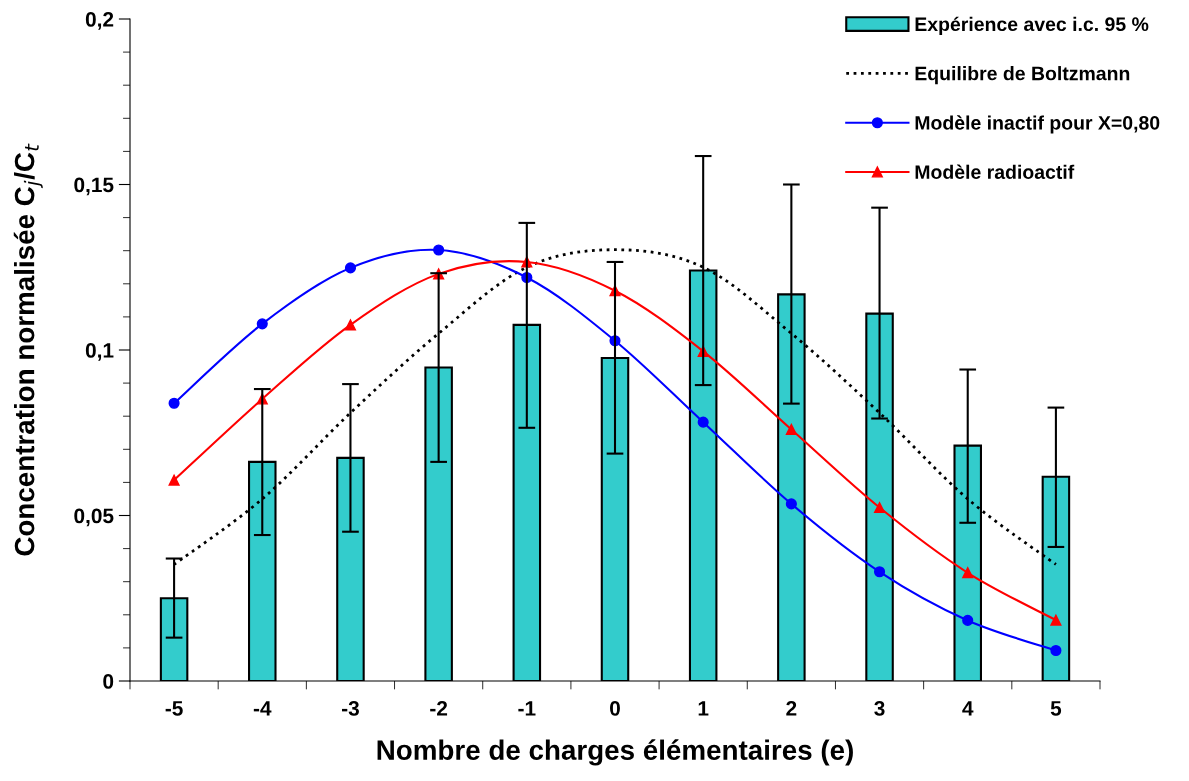  Describe the element at coordinates (1056, 708) in the screenshot. I see `x-tick-label: 5` at that location.